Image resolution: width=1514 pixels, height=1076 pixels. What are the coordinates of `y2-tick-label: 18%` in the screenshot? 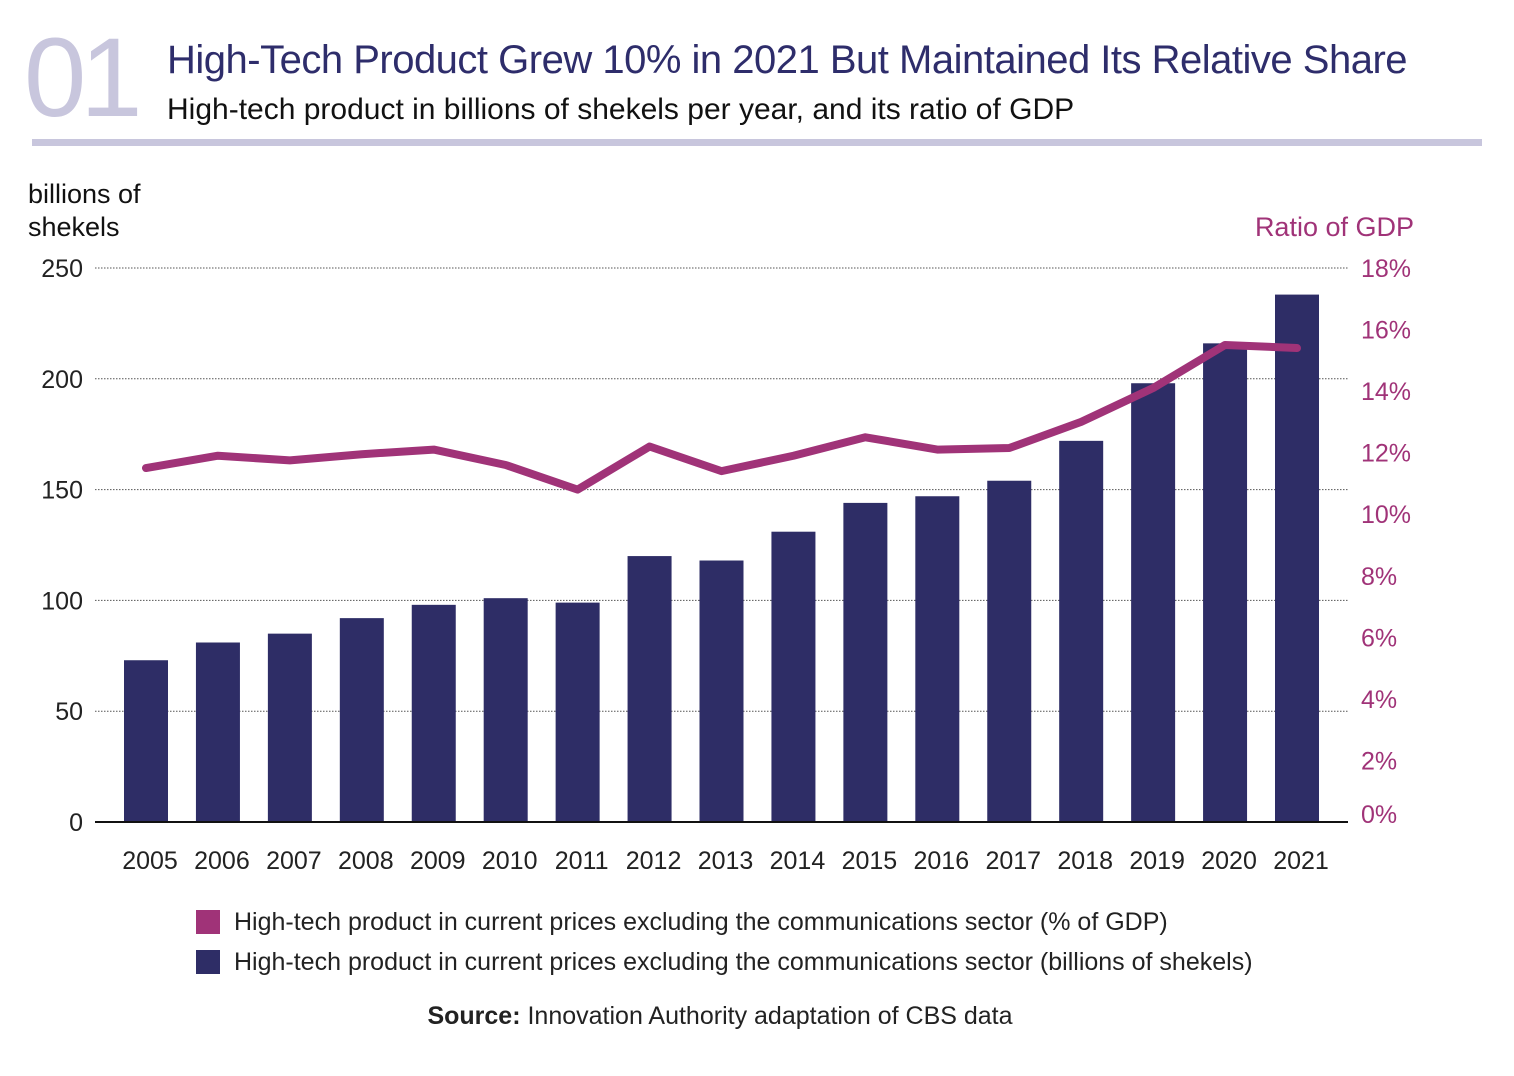 It's located at (1386, 269).